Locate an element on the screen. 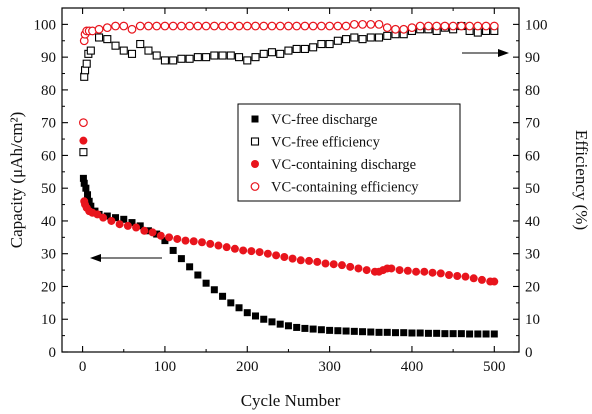  y-right-tick-label: 80 is located at coordinates (532, 91).